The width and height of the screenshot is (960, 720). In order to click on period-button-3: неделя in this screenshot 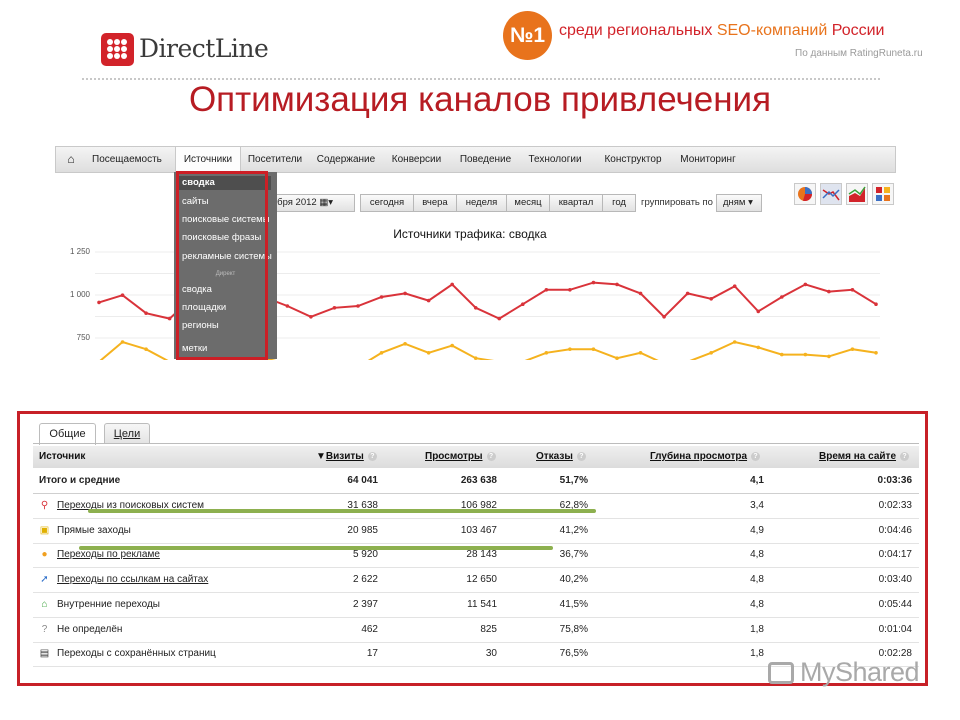, I will do `click(481, 203)`.